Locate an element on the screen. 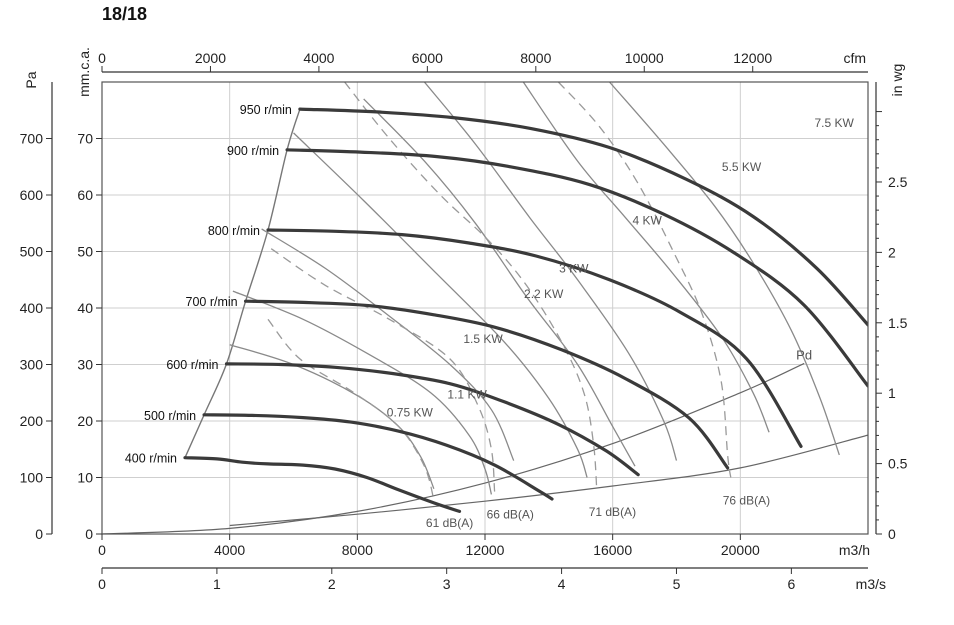  power-label: 1.5 KW is located at coordinates (483, 339).